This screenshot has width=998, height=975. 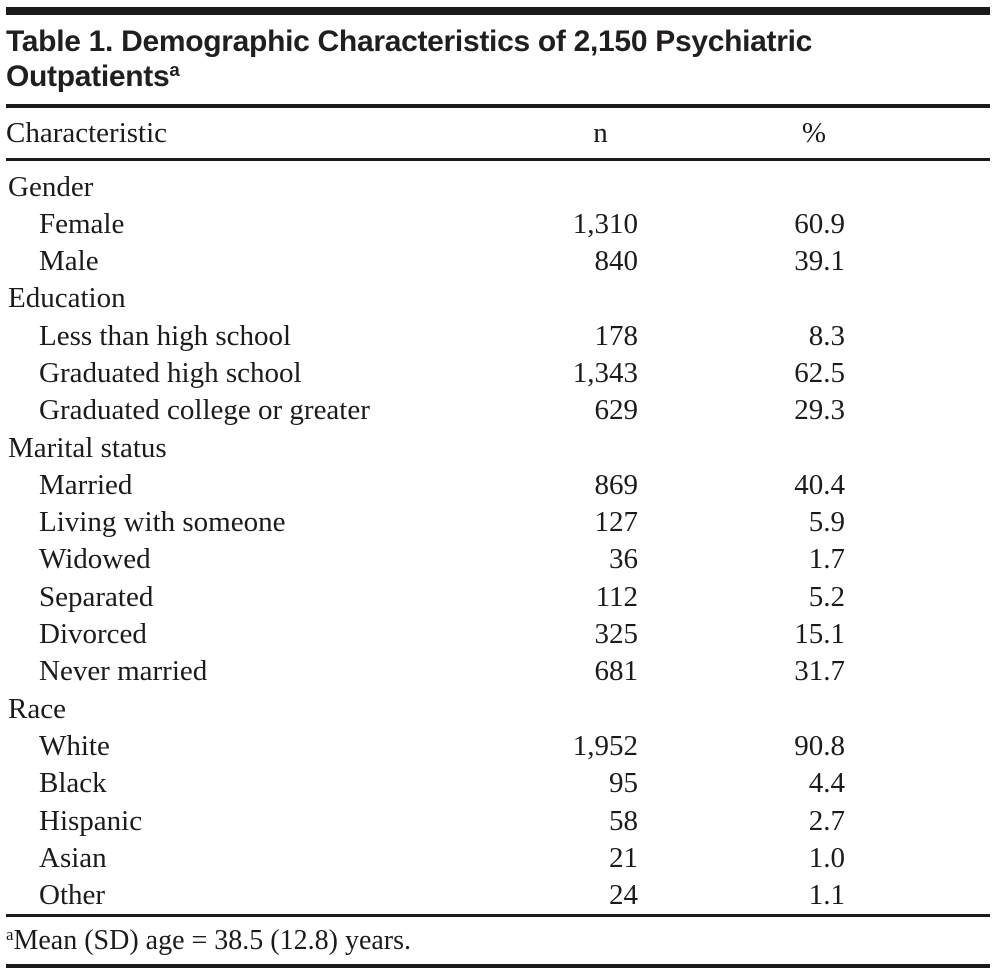 I want to click on column-header-characteristic: Characteristic, so click(x=87, y=133).